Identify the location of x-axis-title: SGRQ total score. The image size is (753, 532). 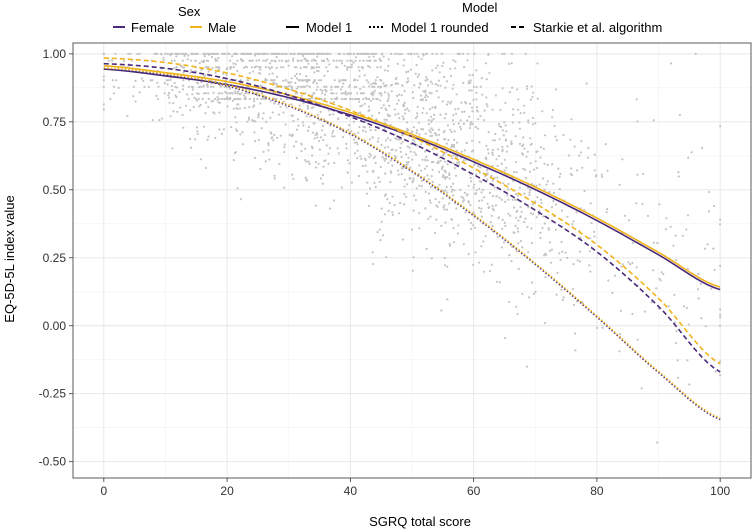
(420, 521).